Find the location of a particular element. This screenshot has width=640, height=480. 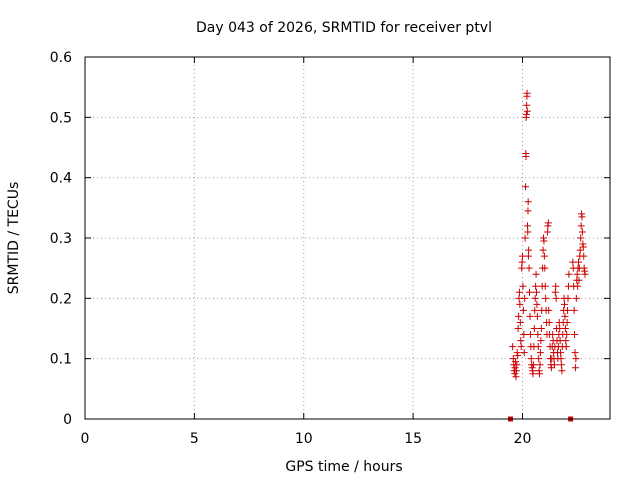

y-tick-label: 0 is located at coordinates (67, 420).